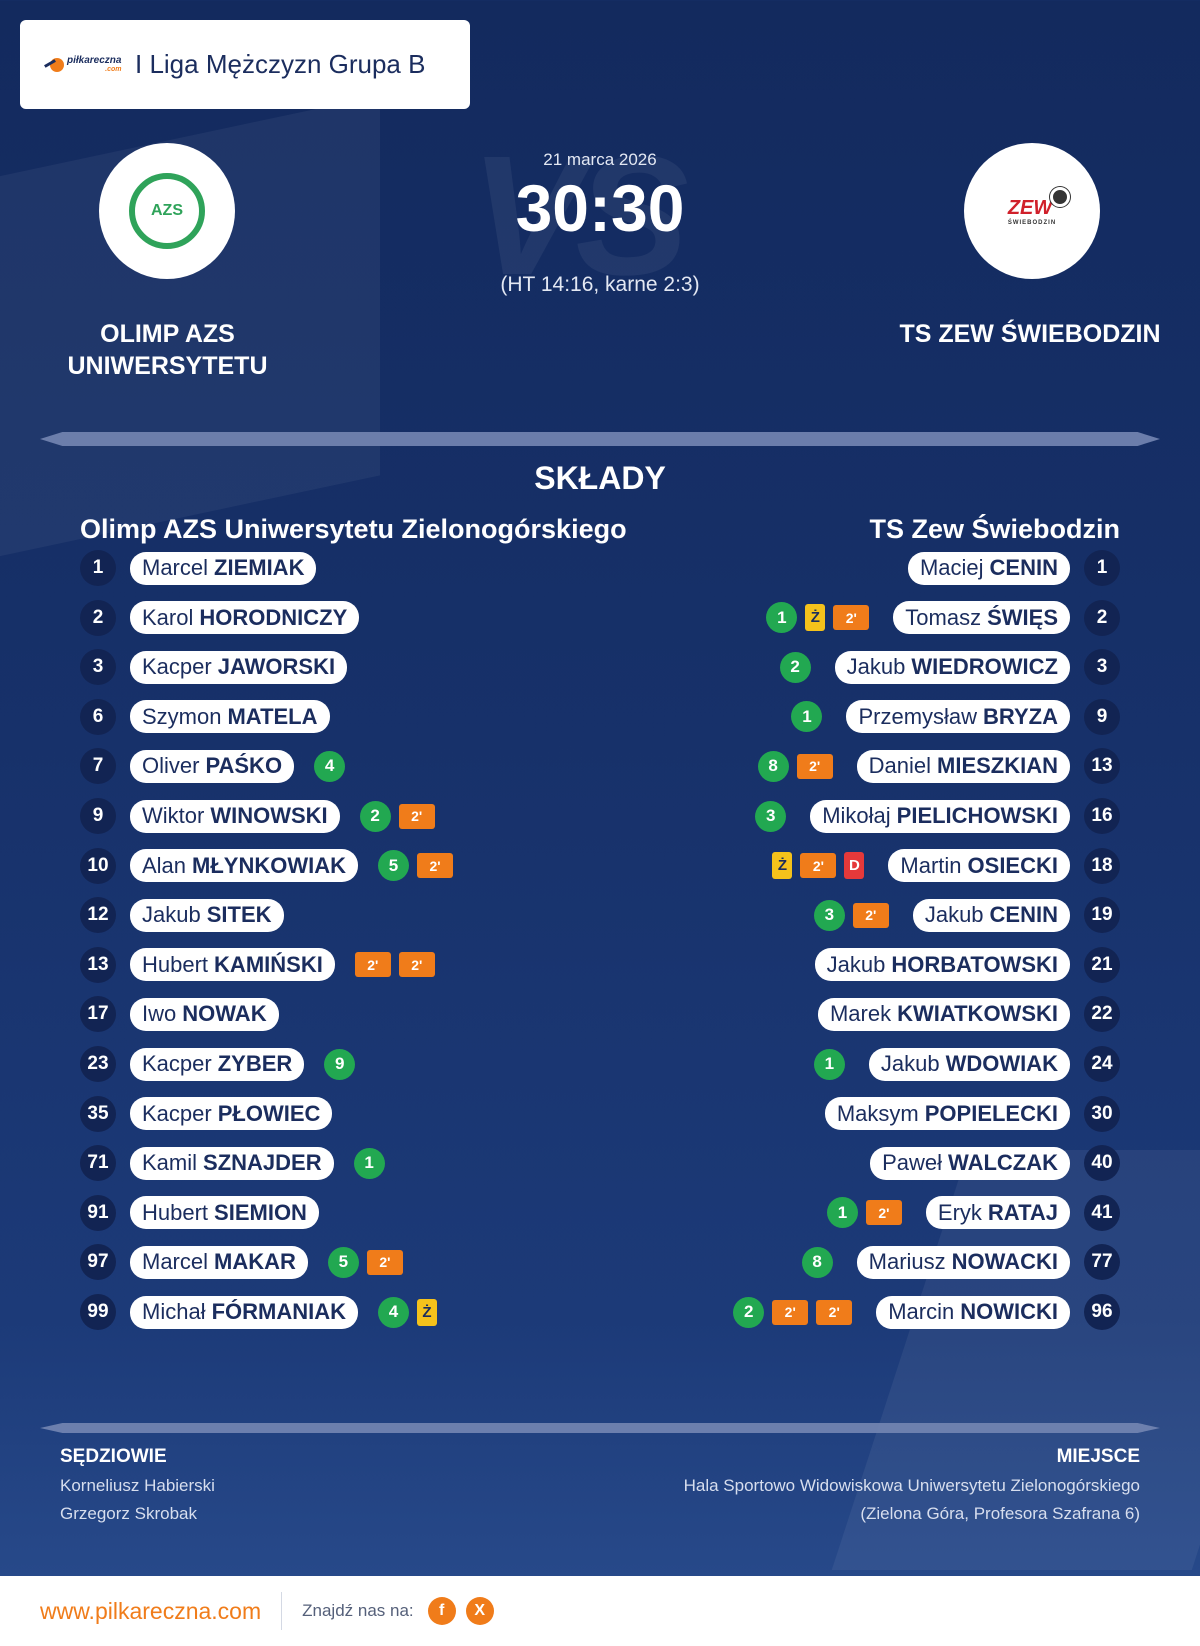 This screenshot has height=1646, width=1200. Describe the element at coordinates (795, 766) in the screenshot. I see `player-events: 2' 8` at that location.